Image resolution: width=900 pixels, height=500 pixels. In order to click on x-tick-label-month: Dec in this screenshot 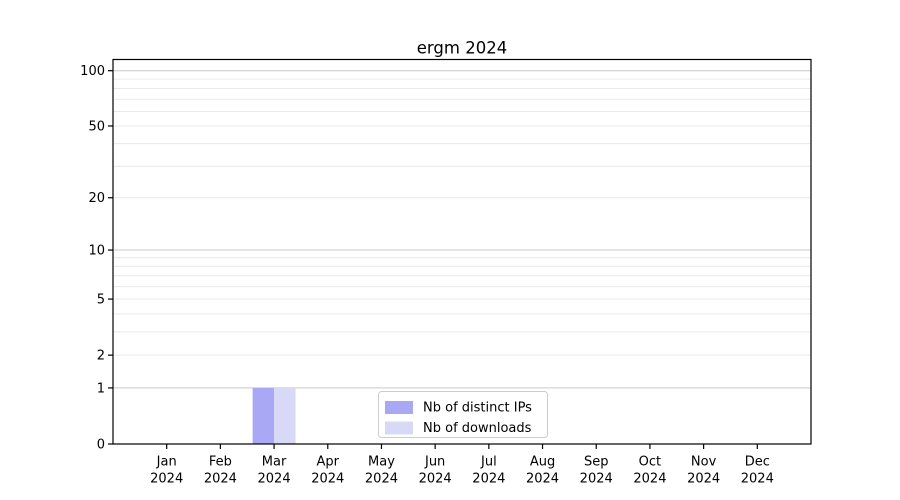, I will do `click(757, 462)`.